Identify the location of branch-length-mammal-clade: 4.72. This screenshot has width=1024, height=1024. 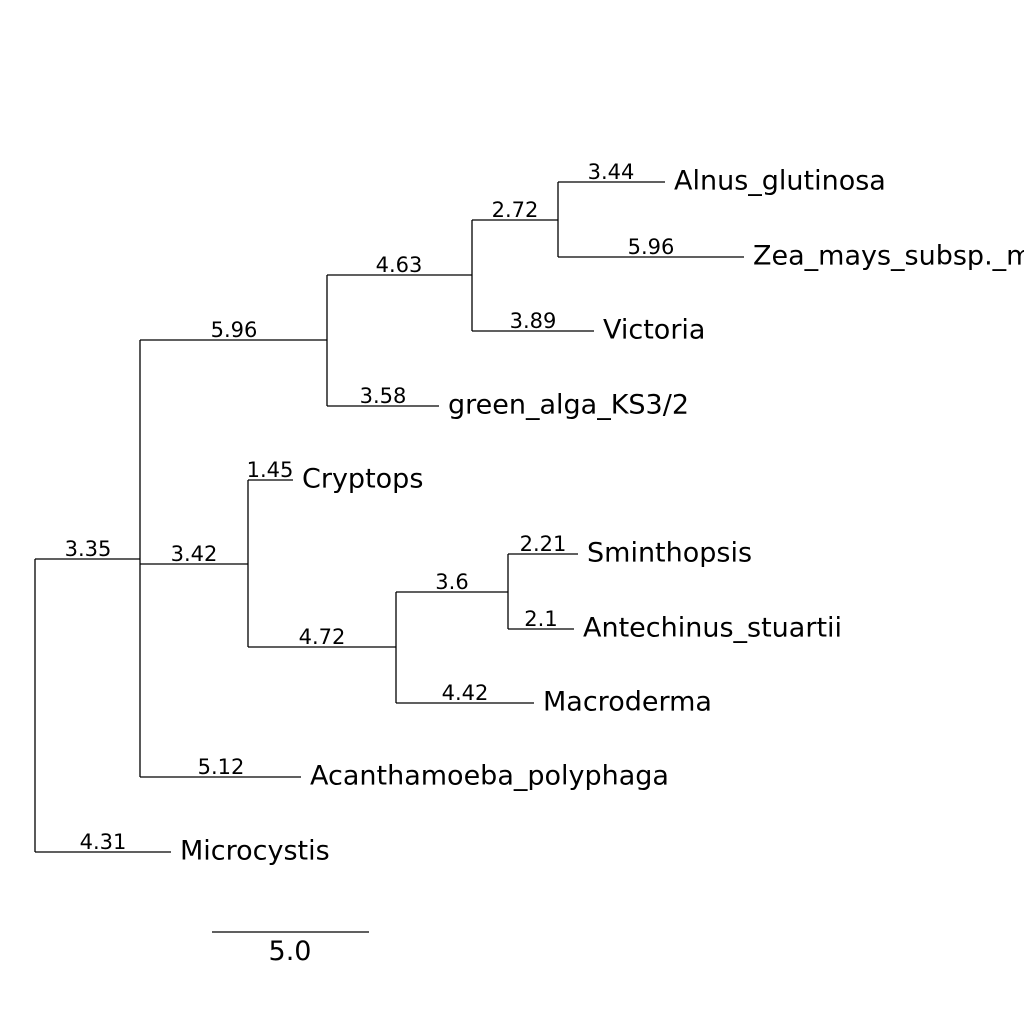
(322, 637).